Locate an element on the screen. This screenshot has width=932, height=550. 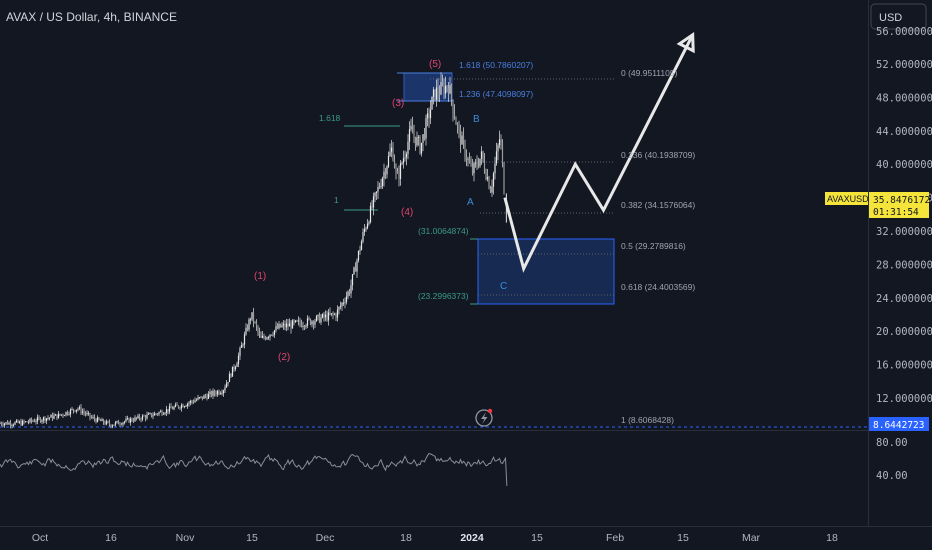
wave-c-box-top-label: (31.0064874) is located at coordinates (443, 231).